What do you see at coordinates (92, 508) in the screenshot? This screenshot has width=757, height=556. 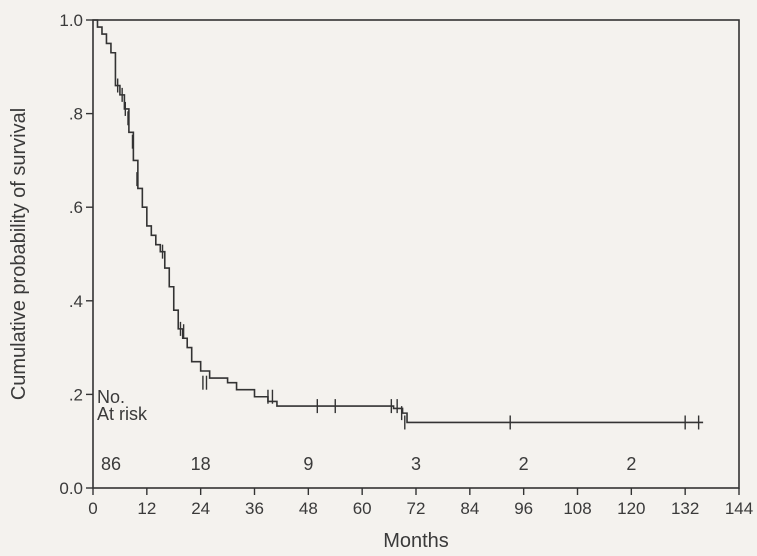 I see `x-tick-label: 0` at bounding box center [92, 508].